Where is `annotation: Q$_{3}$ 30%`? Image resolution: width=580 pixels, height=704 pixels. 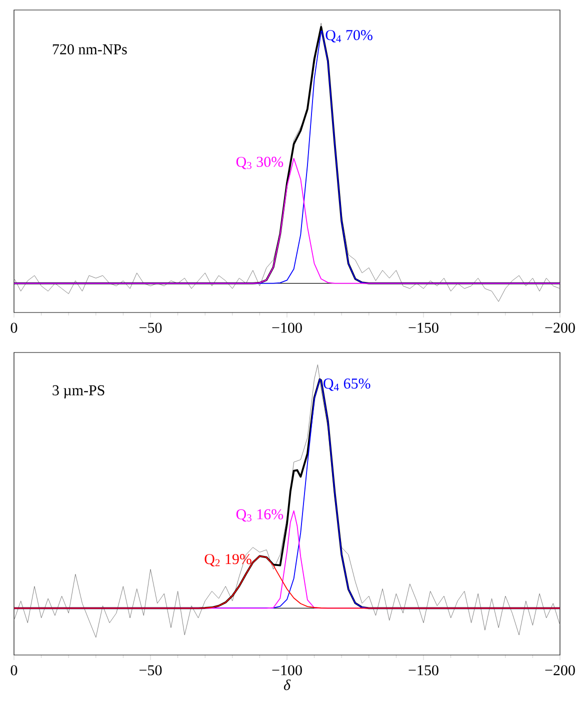
annotation: Q$_{3}$ 30% is located at coordinates (259, 163).